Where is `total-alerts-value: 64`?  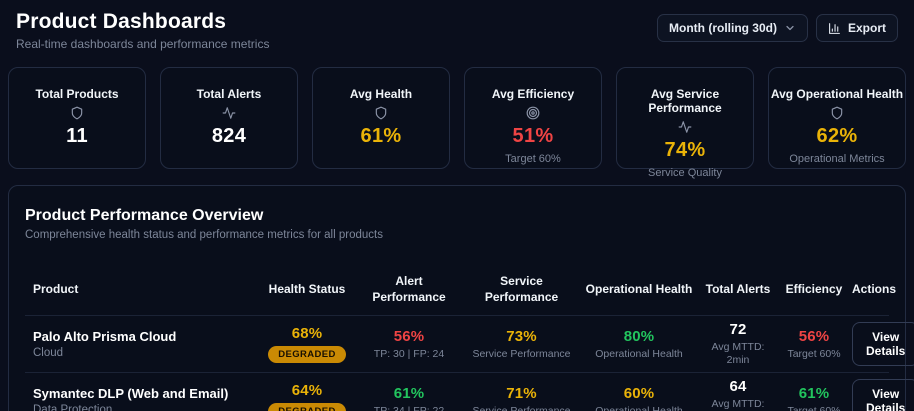
total-alerts-value: 64 is located at coordinates (738, 386).